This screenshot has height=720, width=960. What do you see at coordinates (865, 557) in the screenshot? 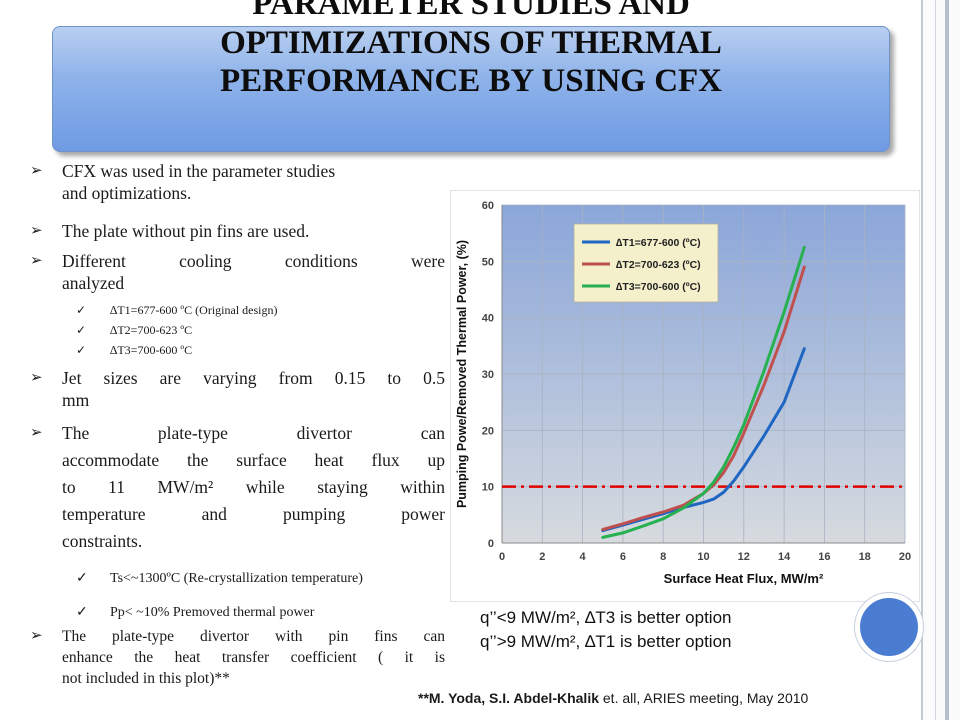
I see `x-tick-label: 18` at bounding box center [865, 557].